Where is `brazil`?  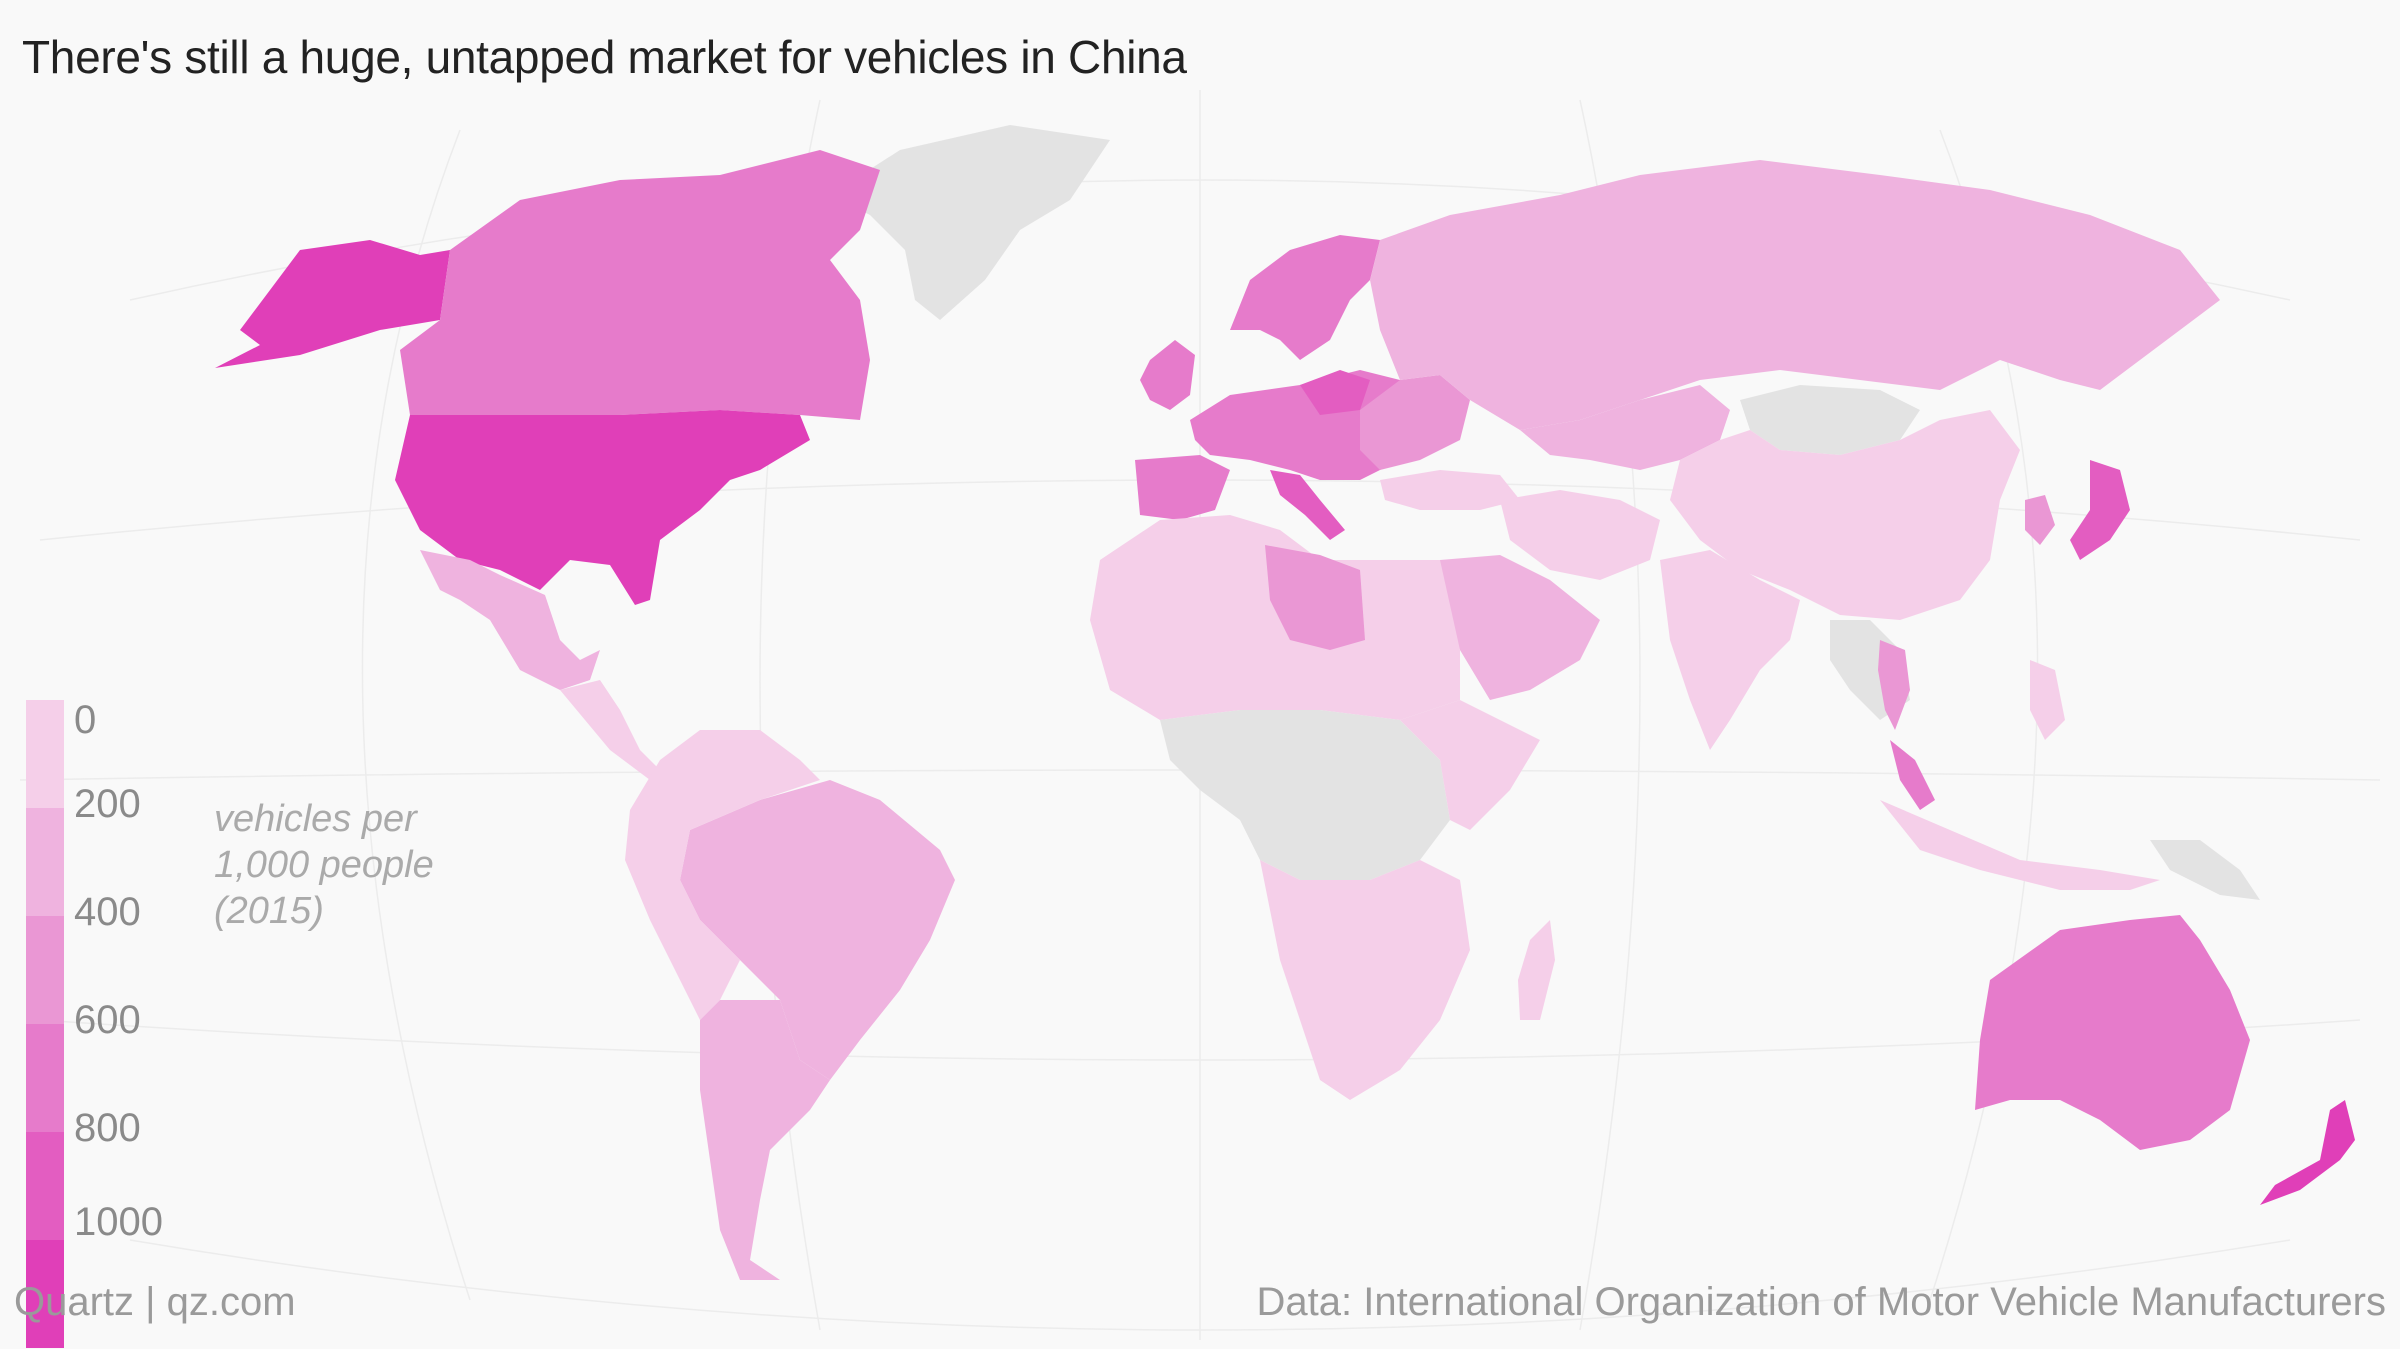 brazil is located at coordinates (817, 930).